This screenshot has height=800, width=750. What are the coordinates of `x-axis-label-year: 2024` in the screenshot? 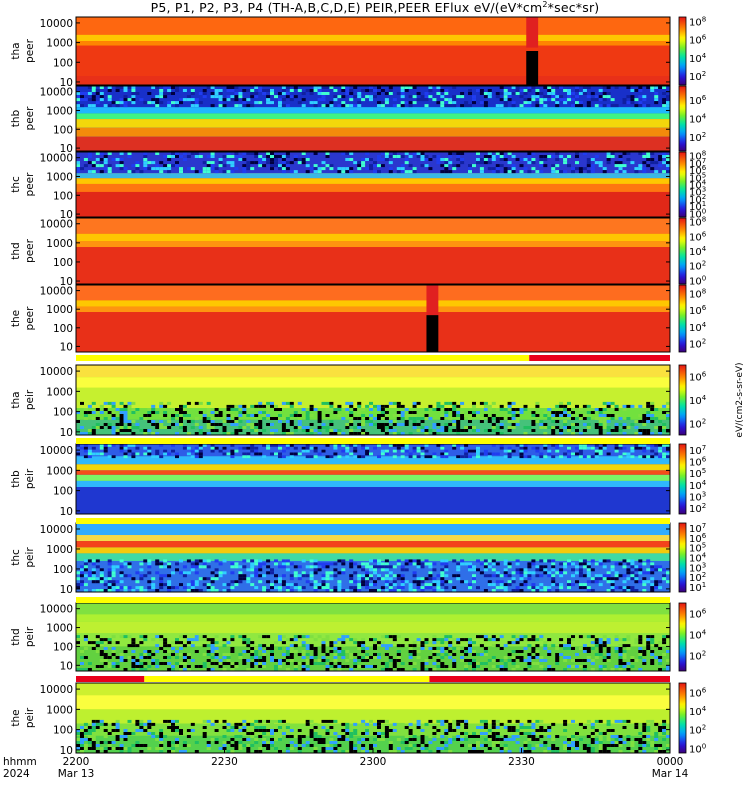 It's located at (16, 774).